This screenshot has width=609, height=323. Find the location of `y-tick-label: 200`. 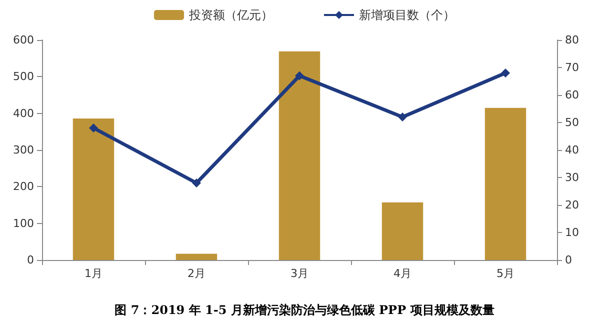

y-tick-label: 200 is located at coordinates (23, 187).